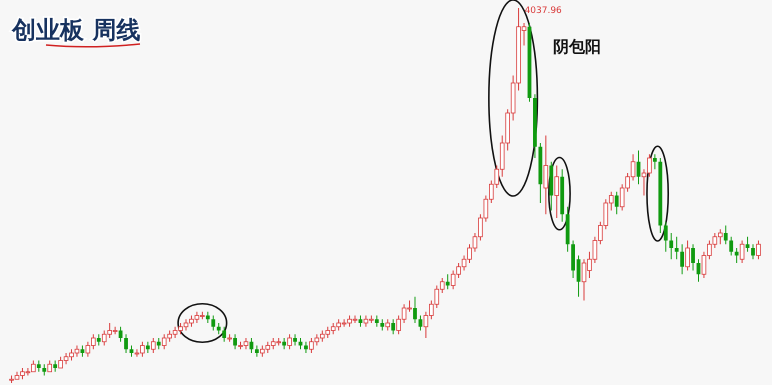 This screenshot has width=772, height=385. Describe the element at coordinates (577, 46) in the screenshot. I see `annotation: 阴包阳` at that location.